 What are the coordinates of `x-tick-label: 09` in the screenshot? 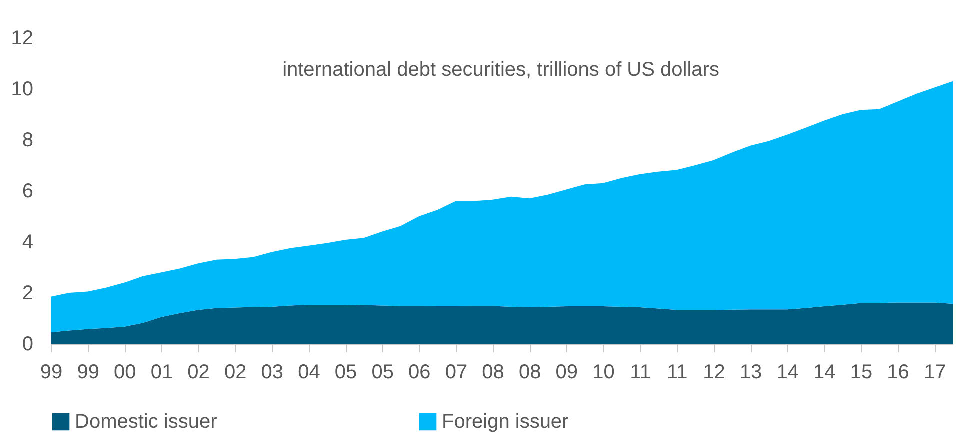 It's located at (567, 373).